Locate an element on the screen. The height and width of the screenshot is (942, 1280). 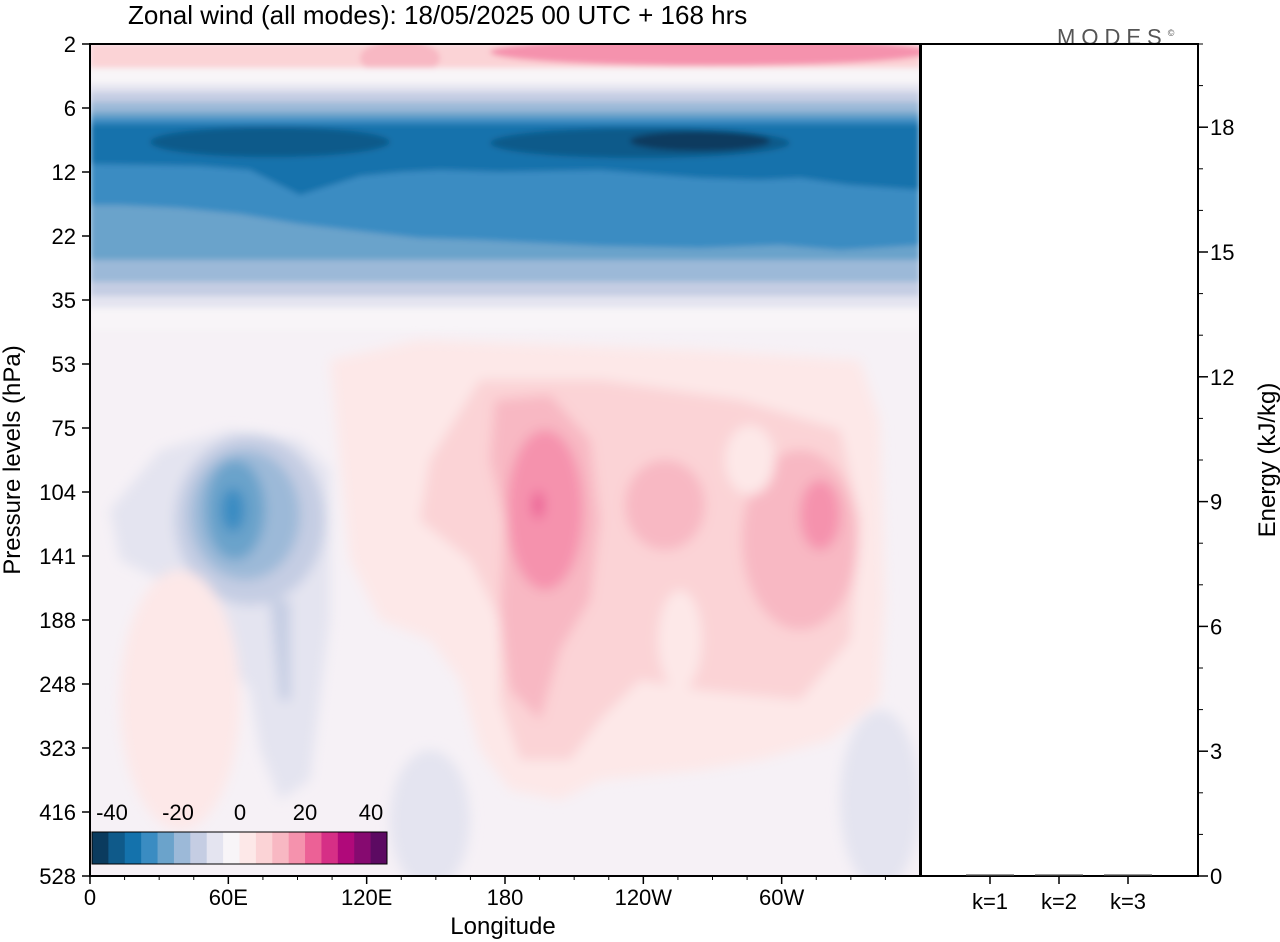
y-tick-label: 35 is located at coordinates (64, 300).